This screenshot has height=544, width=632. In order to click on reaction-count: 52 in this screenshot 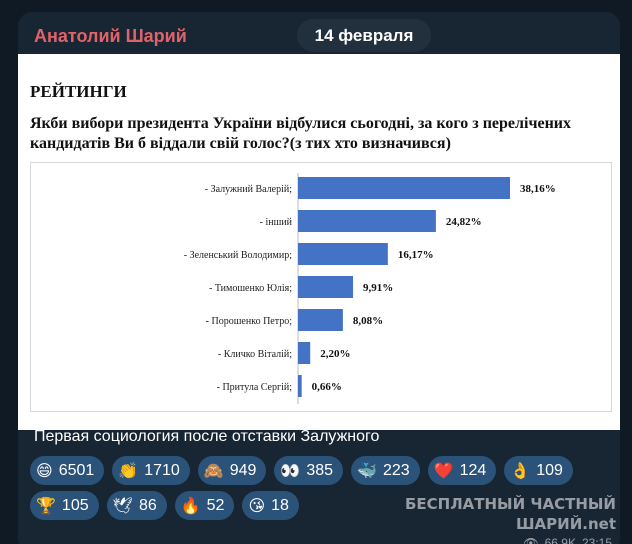, I will do `click(215, 505)`.